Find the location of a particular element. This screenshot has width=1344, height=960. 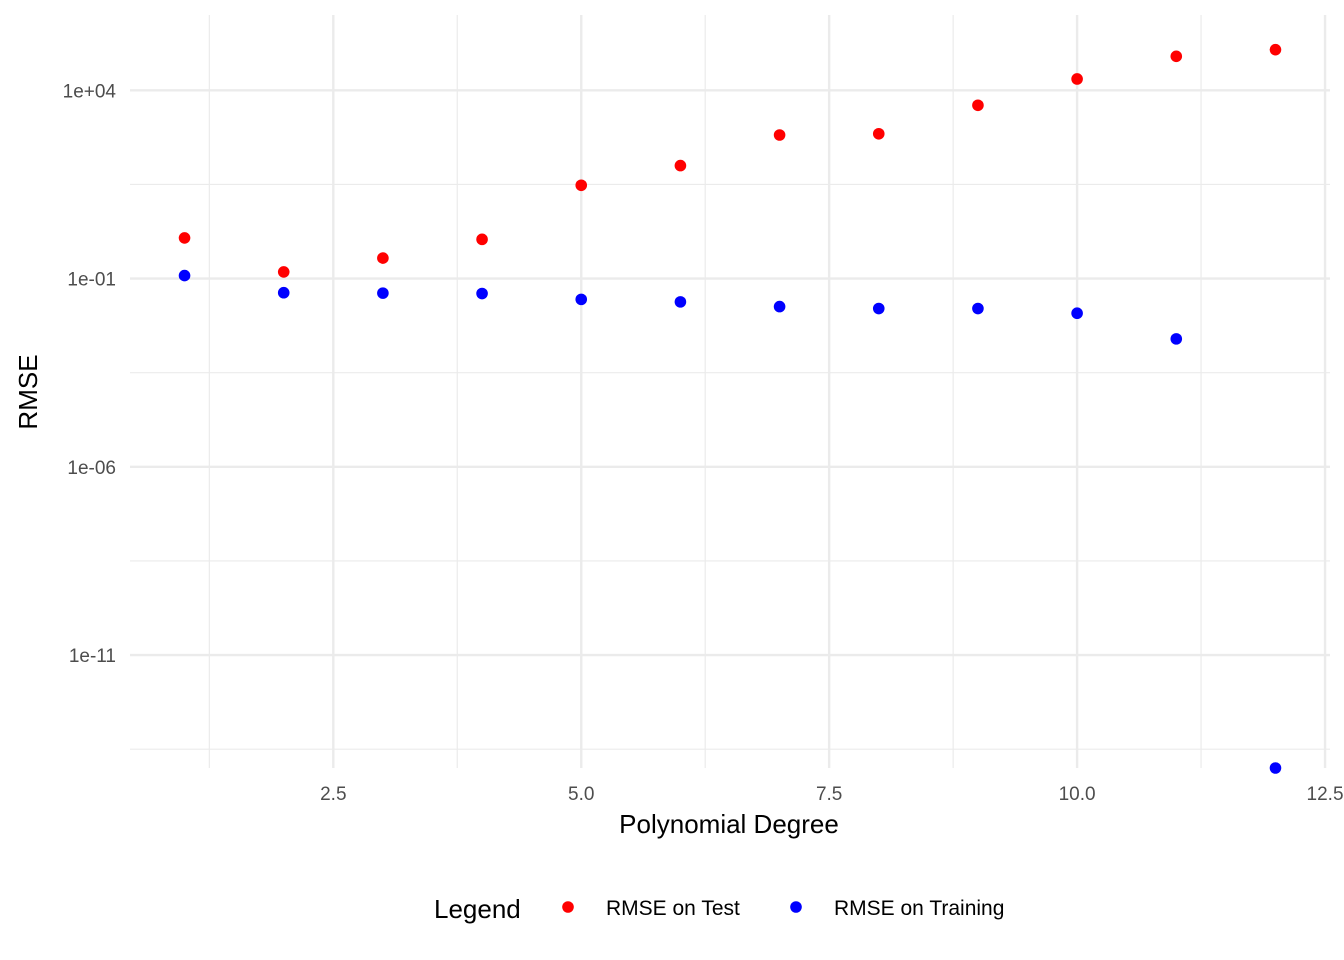

y-tick-labels: 1e+04 1e-01 1e-06 1e-11 is located at coordinates (90, 374).